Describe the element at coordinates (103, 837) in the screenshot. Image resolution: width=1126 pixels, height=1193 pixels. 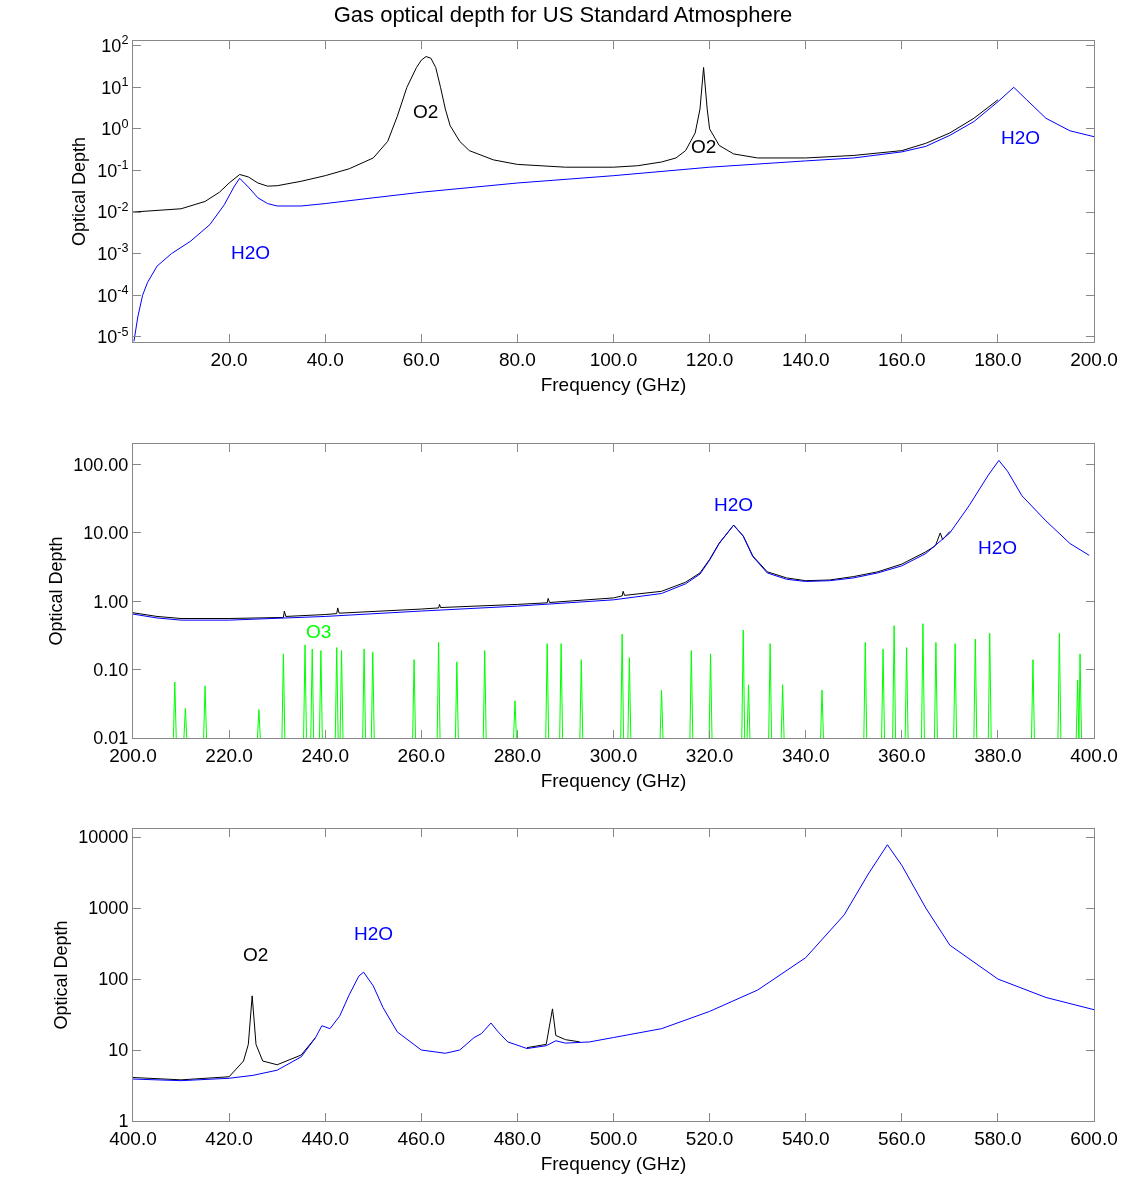
I see `y-tick-label: 10000` at that location.